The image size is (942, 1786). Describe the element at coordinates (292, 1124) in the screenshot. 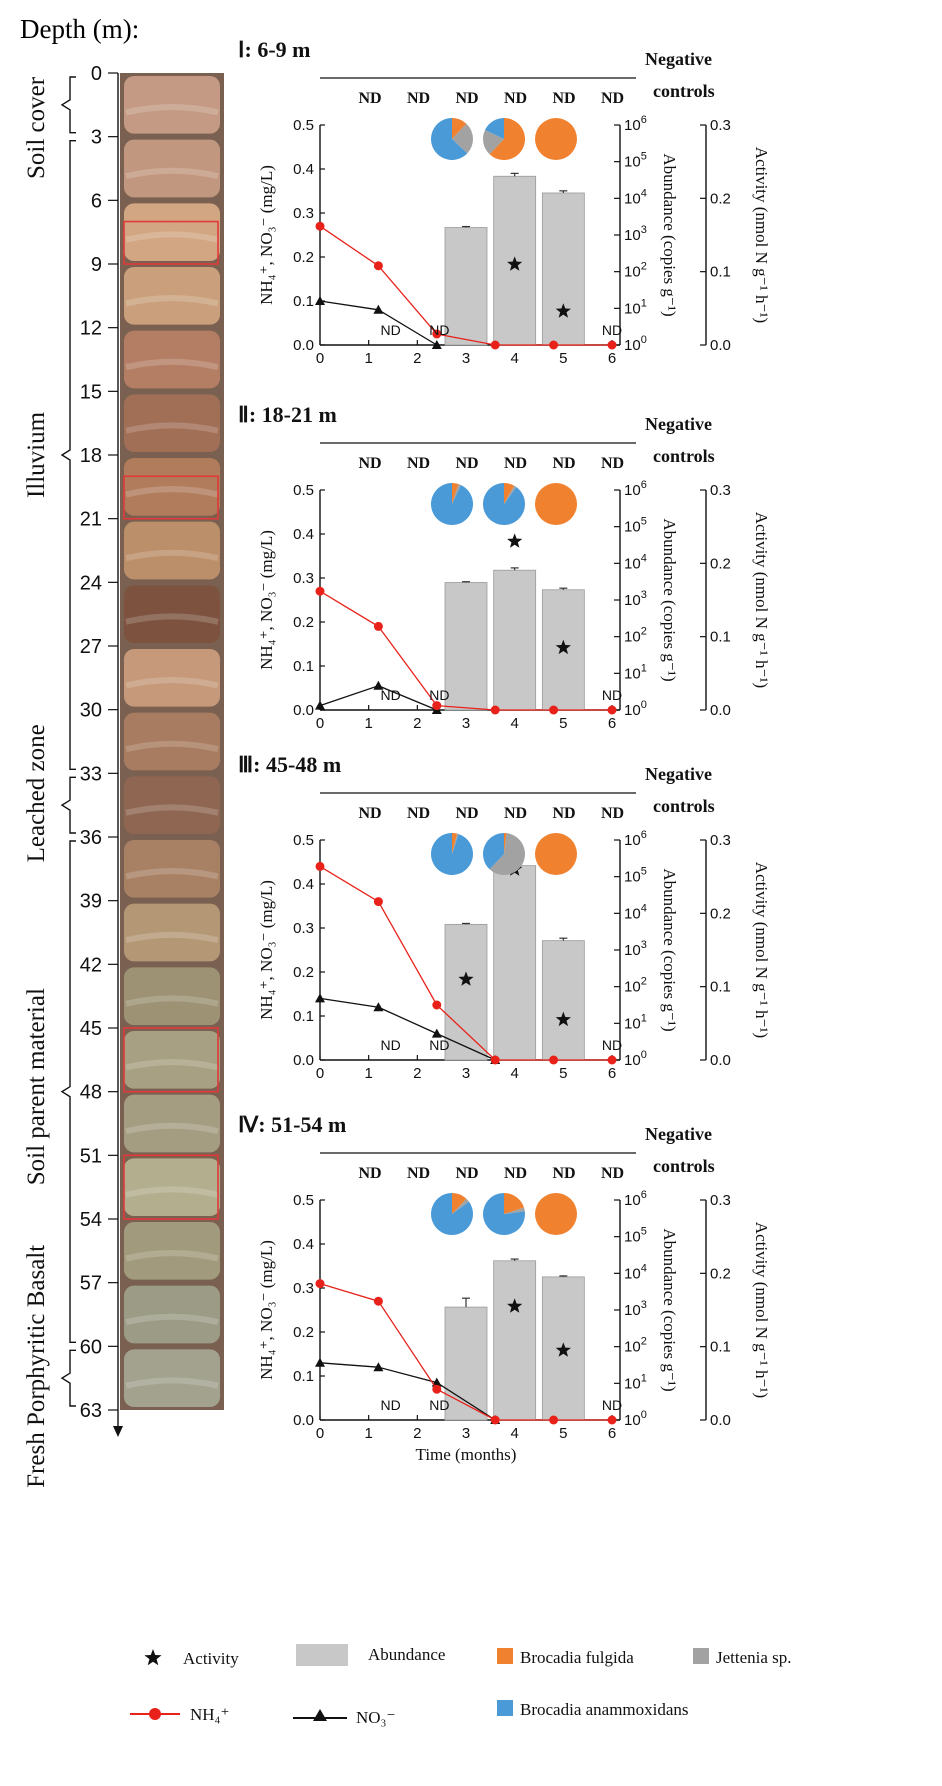

I see `panel-title: Ⅳ: 51-54 m` at that location.